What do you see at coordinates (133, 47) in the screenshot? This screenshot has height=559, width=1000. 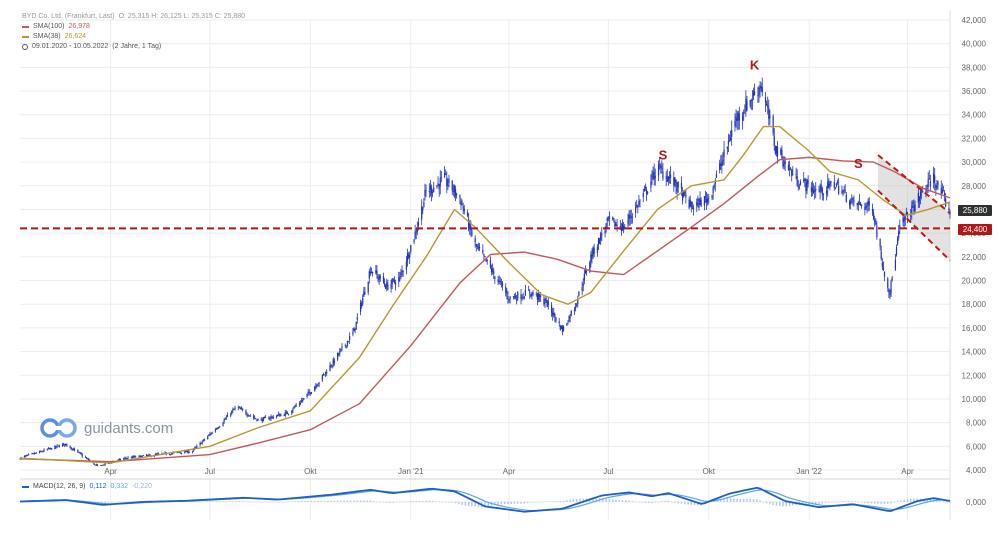 I see `date-range-row: 09.01.2020 - 10.05.2022 (2 Jahre, 1 Tag)` at bounding box center [133, 47].